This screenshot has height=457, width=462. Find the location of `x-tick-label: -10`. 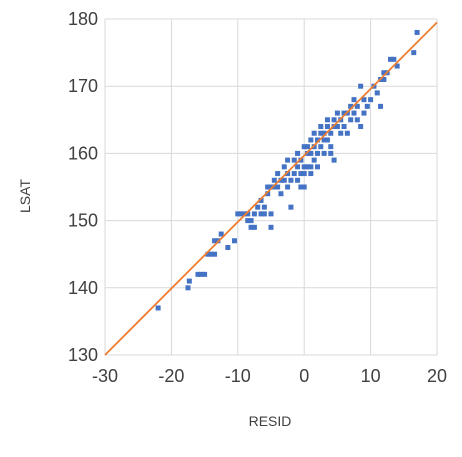

x-tick-label: -10 is located at coordinates (238, 376).